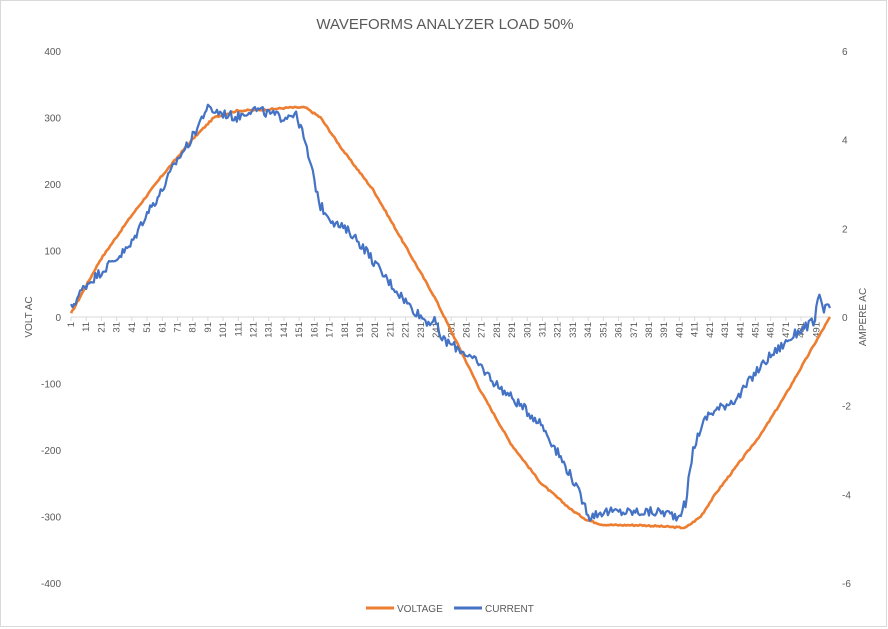 This screenshot has width=888, height=629. What do you see at coordinates (52, 185) in the screenshot?
I see `y-tick-label: 200` at bounding box center [52, 185].